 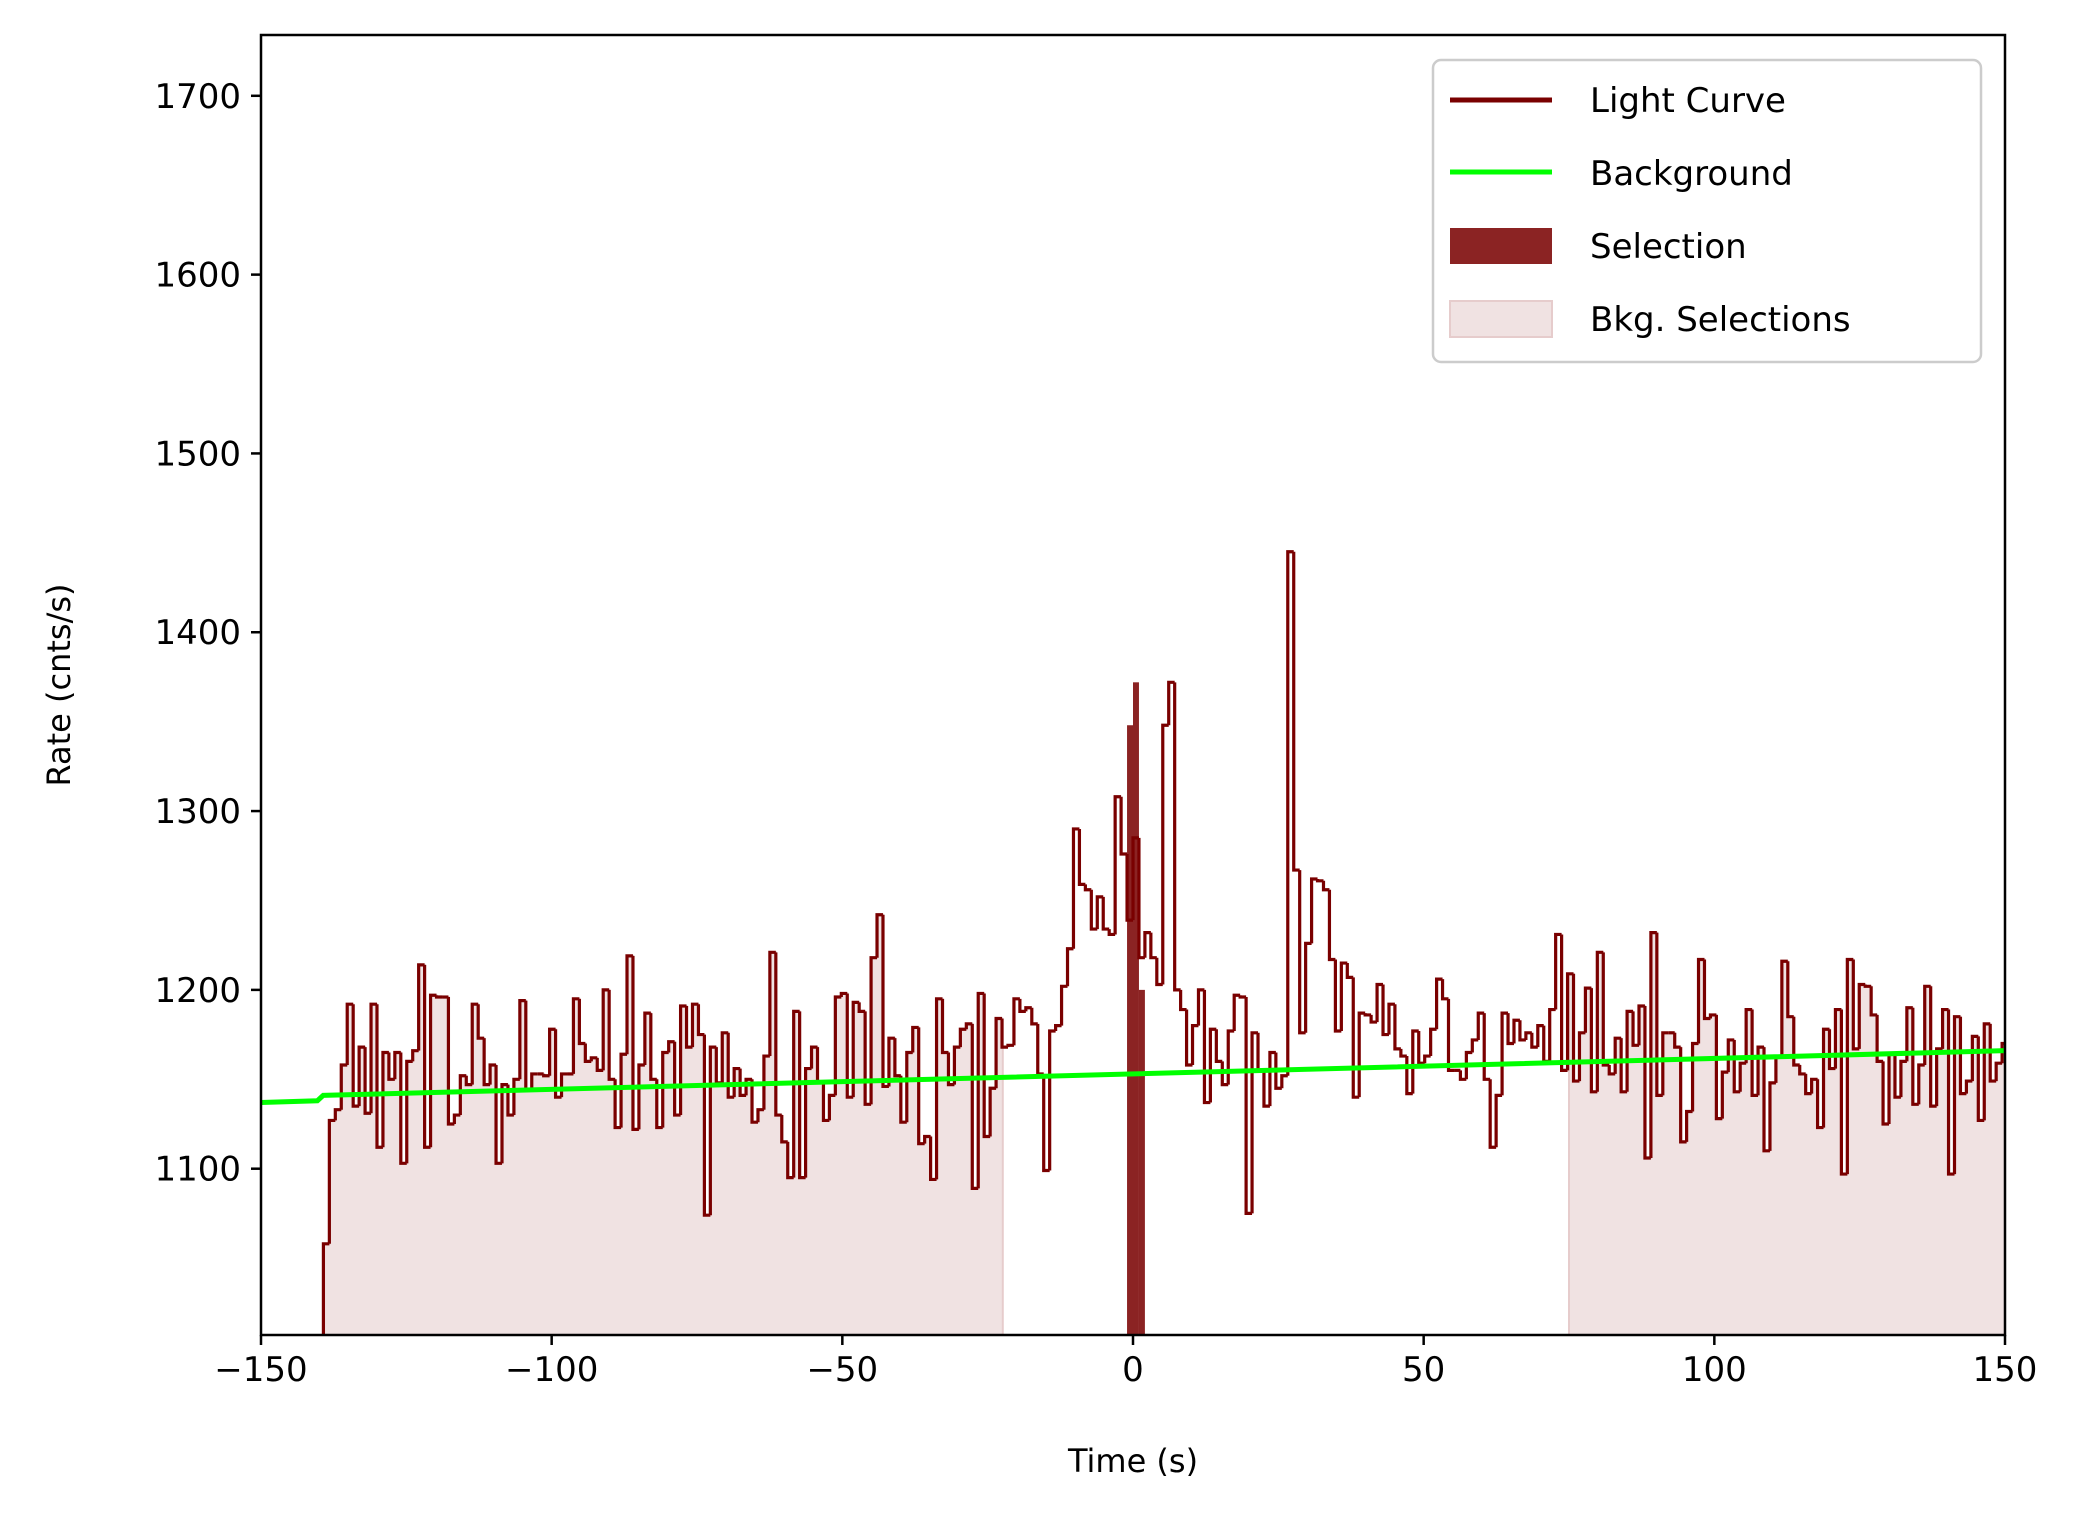 I want to click on x-tick-label: −50, so click(x=842, y=1370).